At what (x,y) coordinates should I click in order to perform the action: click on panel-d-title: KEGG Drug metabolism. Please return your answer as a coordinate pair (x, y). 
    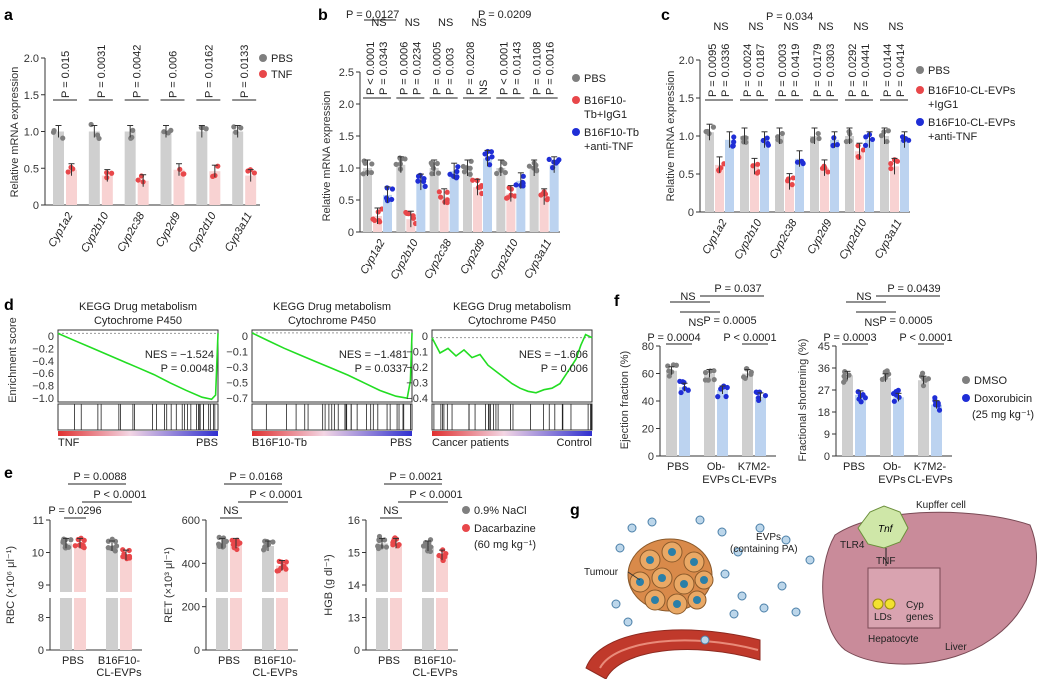
    Looking at the image, I should click on (512, 307).